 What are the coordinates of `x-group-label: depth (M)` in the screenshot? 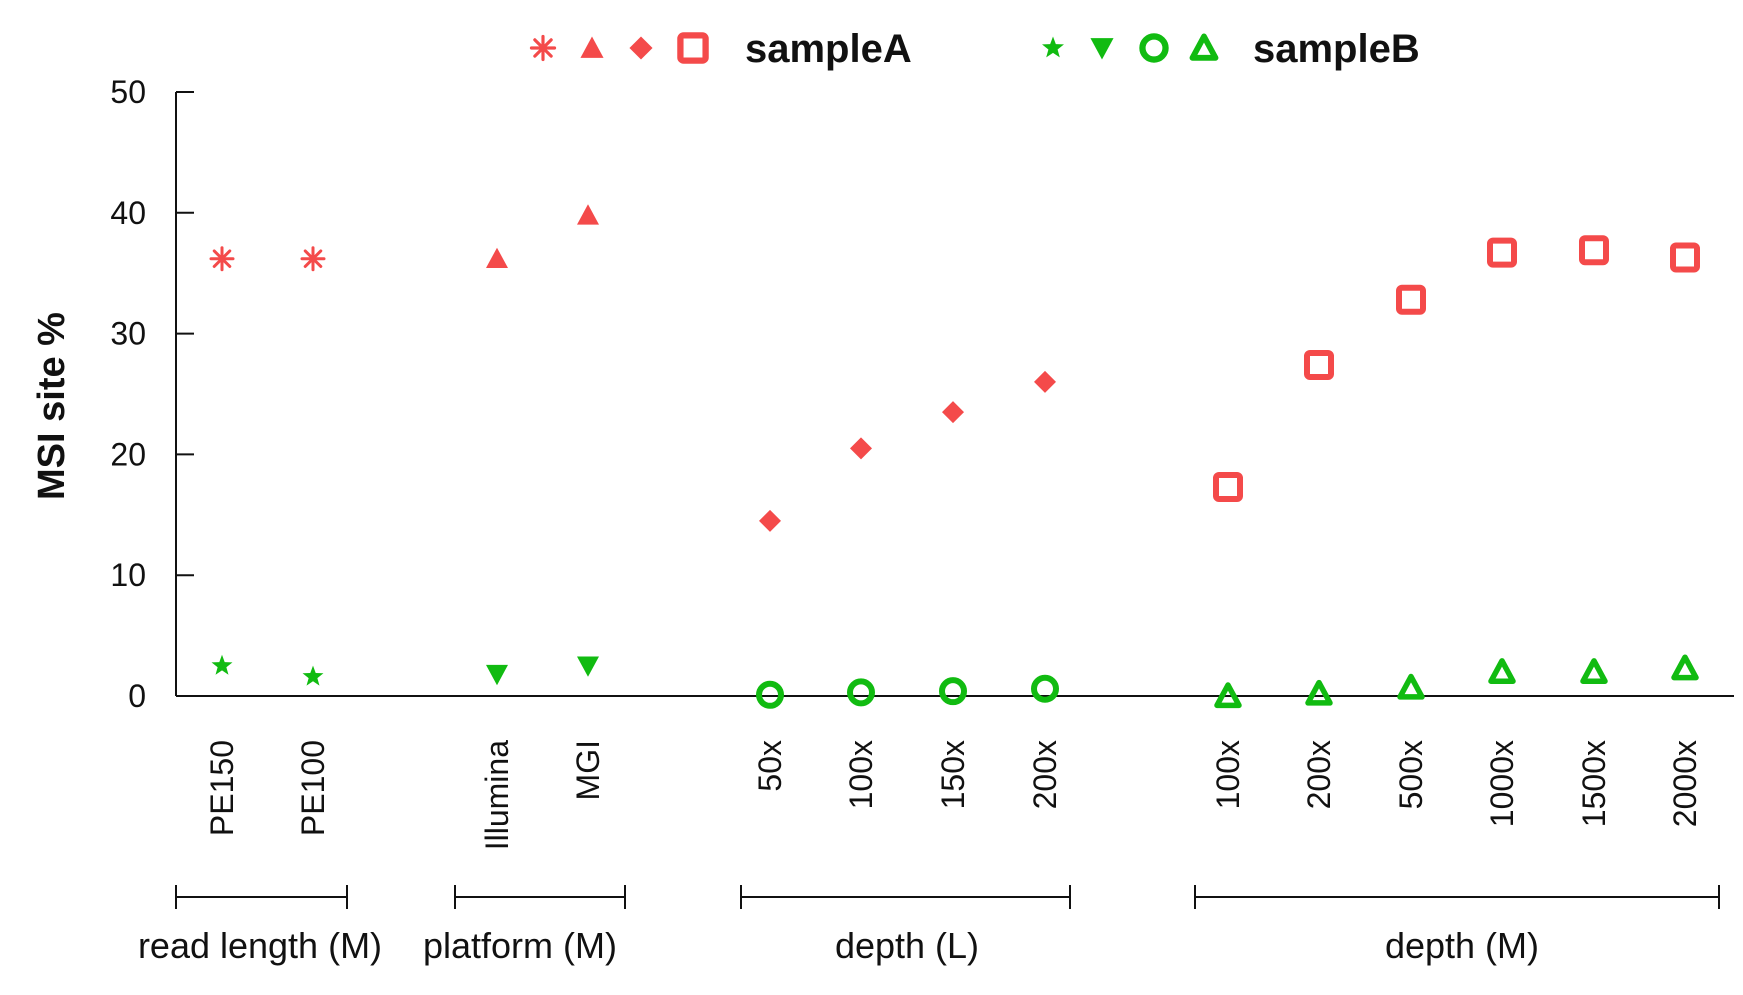 It's located at (1462, 945).